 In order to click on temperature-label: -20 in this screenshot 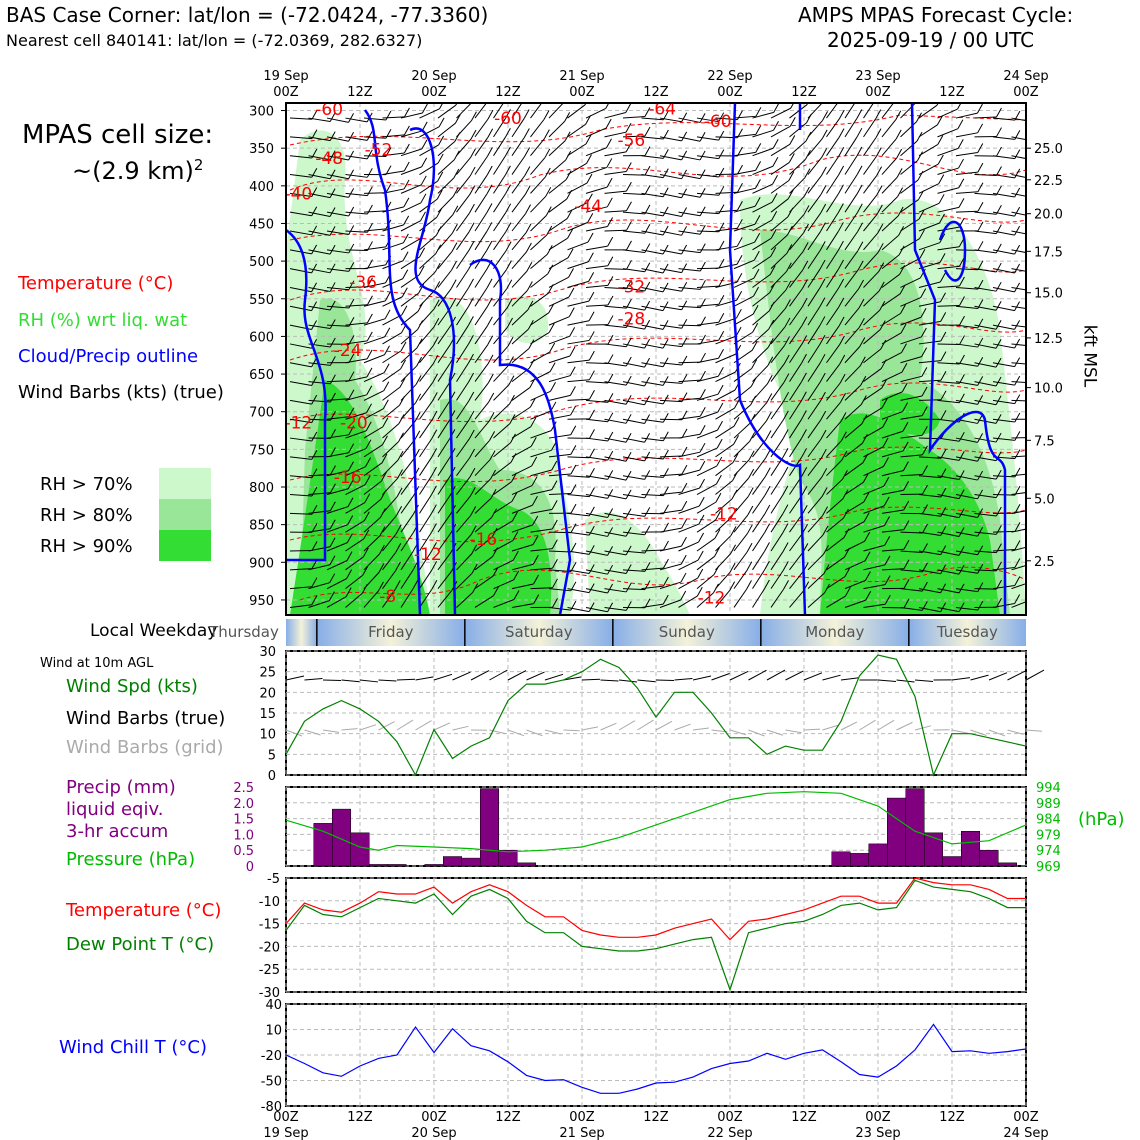, I will do `click(354, 423)`.